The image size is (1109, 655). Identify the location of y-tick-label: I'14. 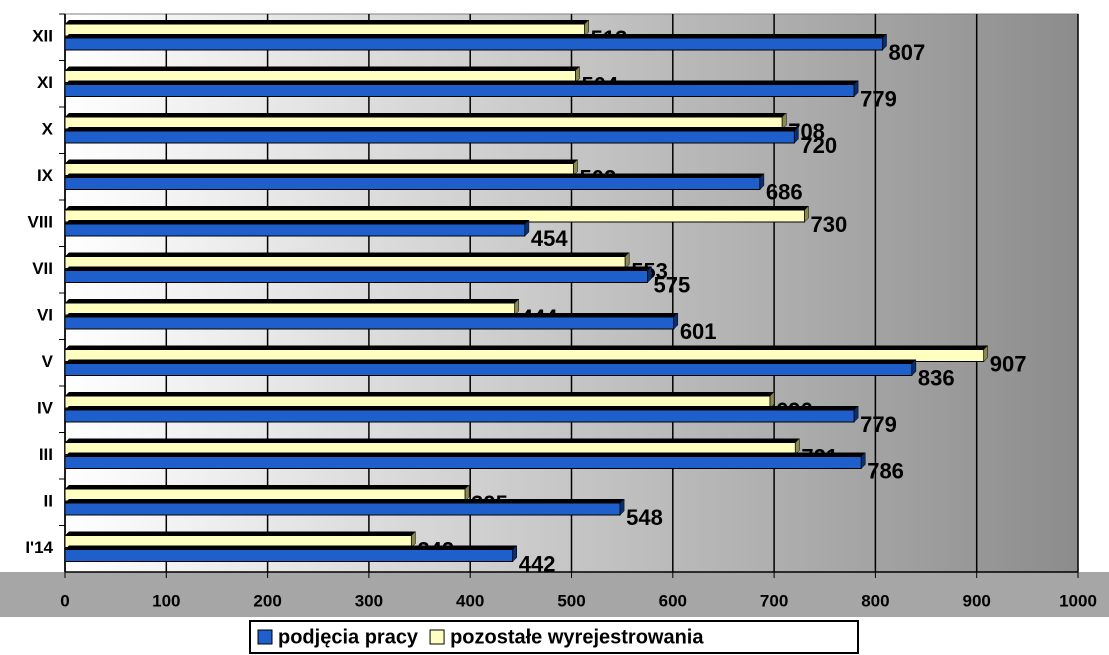
(39, 547).